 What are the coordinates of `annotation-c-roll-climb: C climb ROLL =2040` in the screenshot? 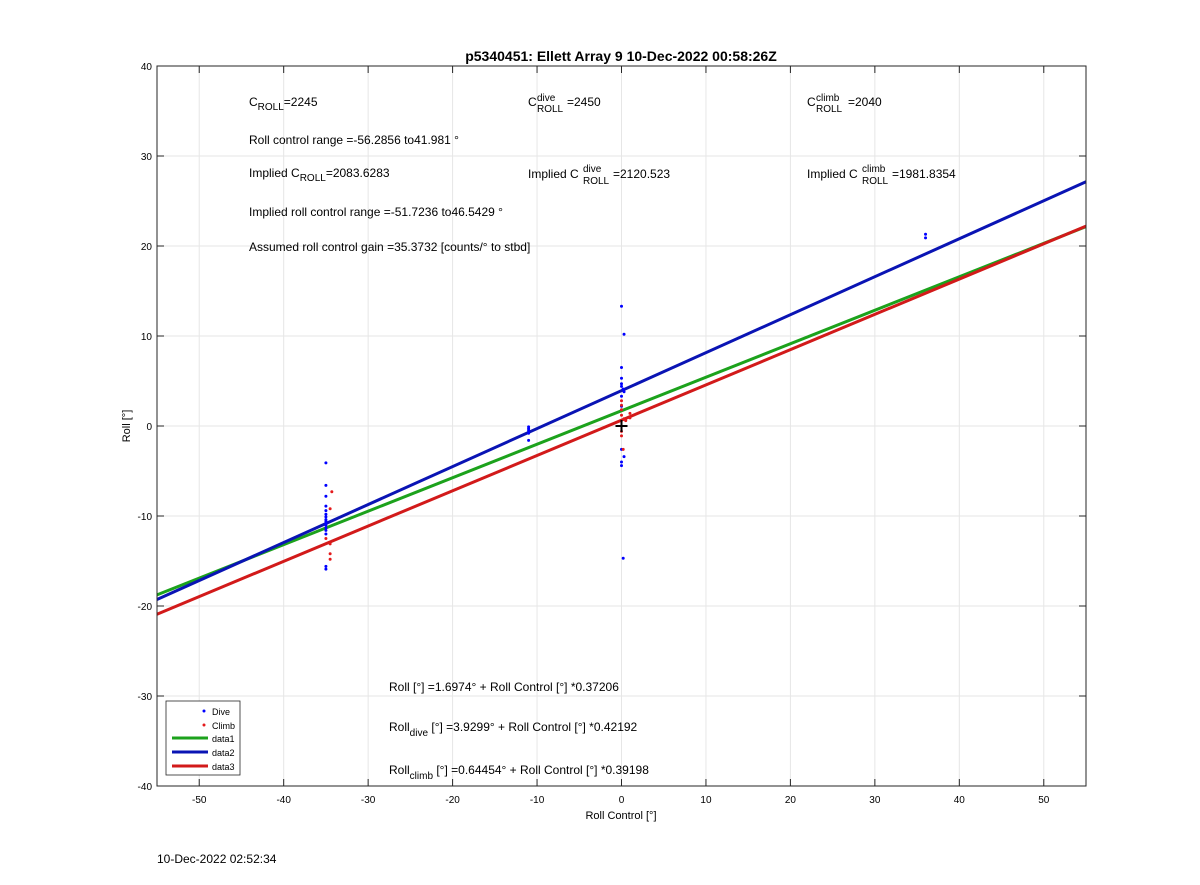 It's located at (844, 102).